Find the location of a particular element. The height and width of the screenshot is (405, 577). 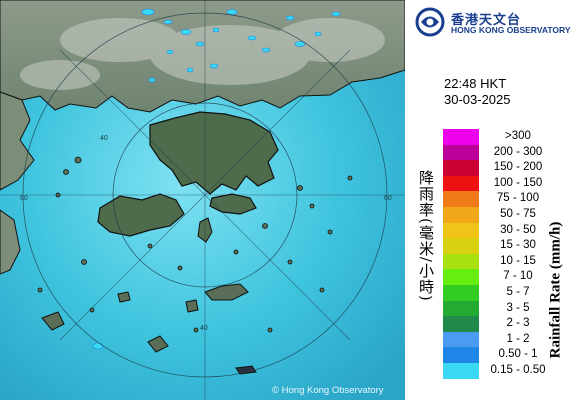

legend-label: 1 - 2 is located at coordinates (518, 338).